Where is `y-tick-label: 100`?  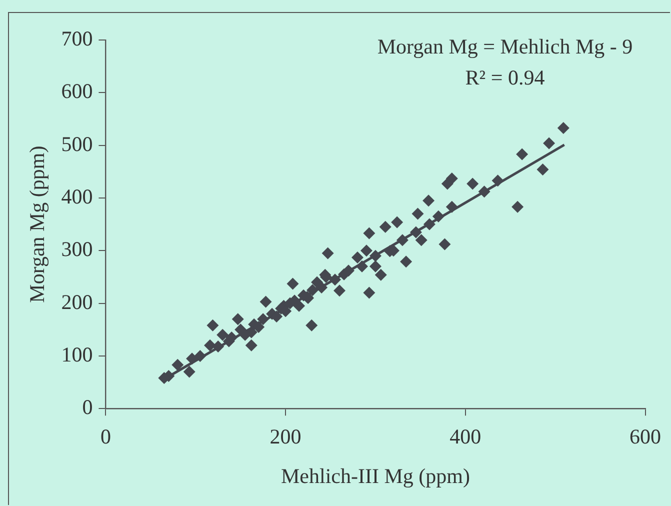 y-tick-label: 100 is located at coordinates (77, 354).